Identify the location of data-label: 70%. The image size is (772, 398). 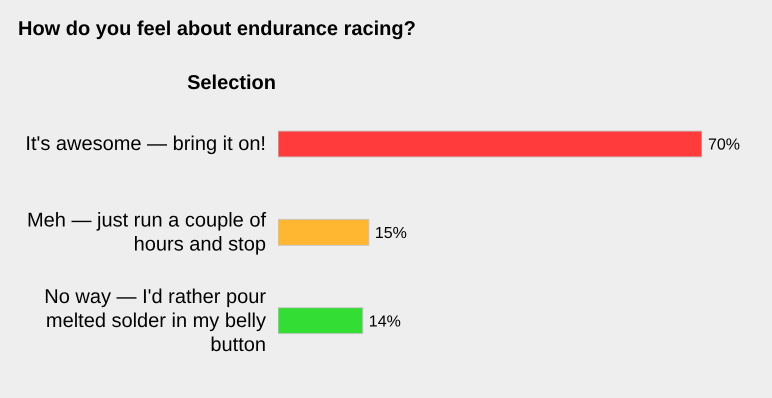
(724, 145).